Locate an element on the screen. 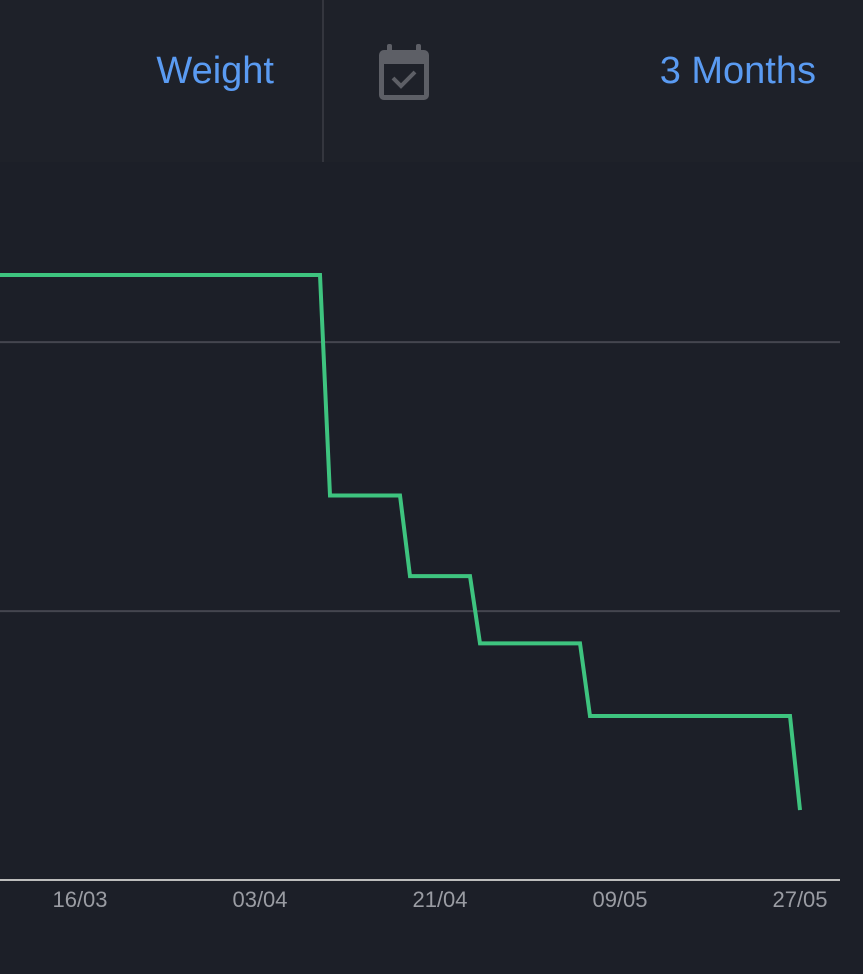 The image size is (863, 974). x-tick-label: 16/03 is located at coordinates (79, 899).